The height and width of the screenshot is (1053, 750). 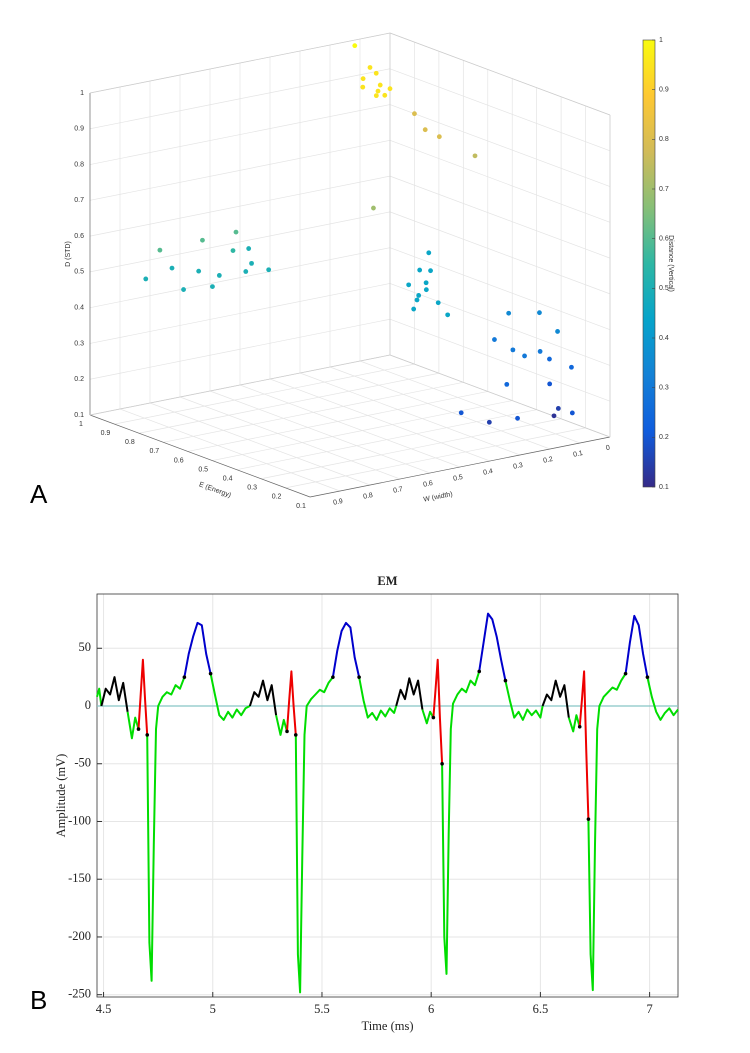 I want to click on colorbar-tick-label: 0.9, so click(x=664, y=90).